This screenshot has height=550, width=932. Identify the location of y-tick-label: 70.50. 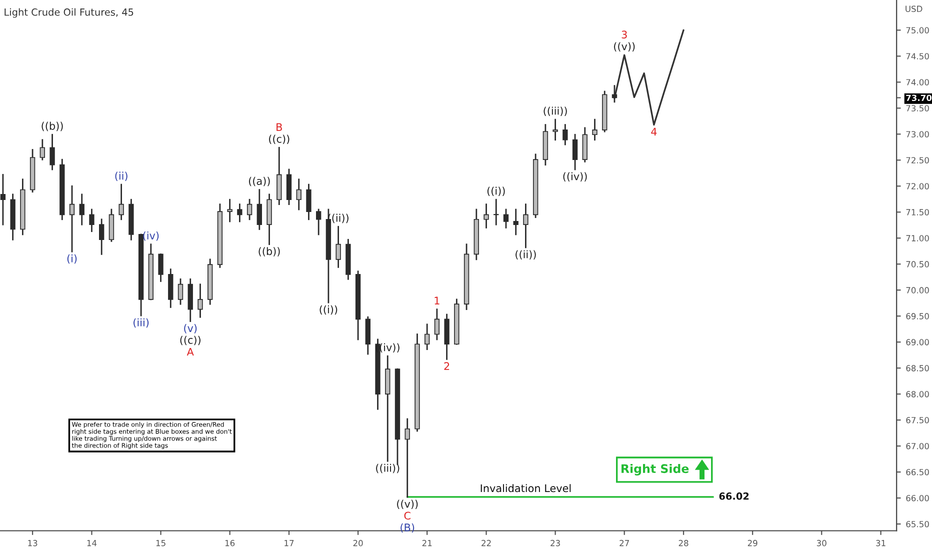
(917, 264).